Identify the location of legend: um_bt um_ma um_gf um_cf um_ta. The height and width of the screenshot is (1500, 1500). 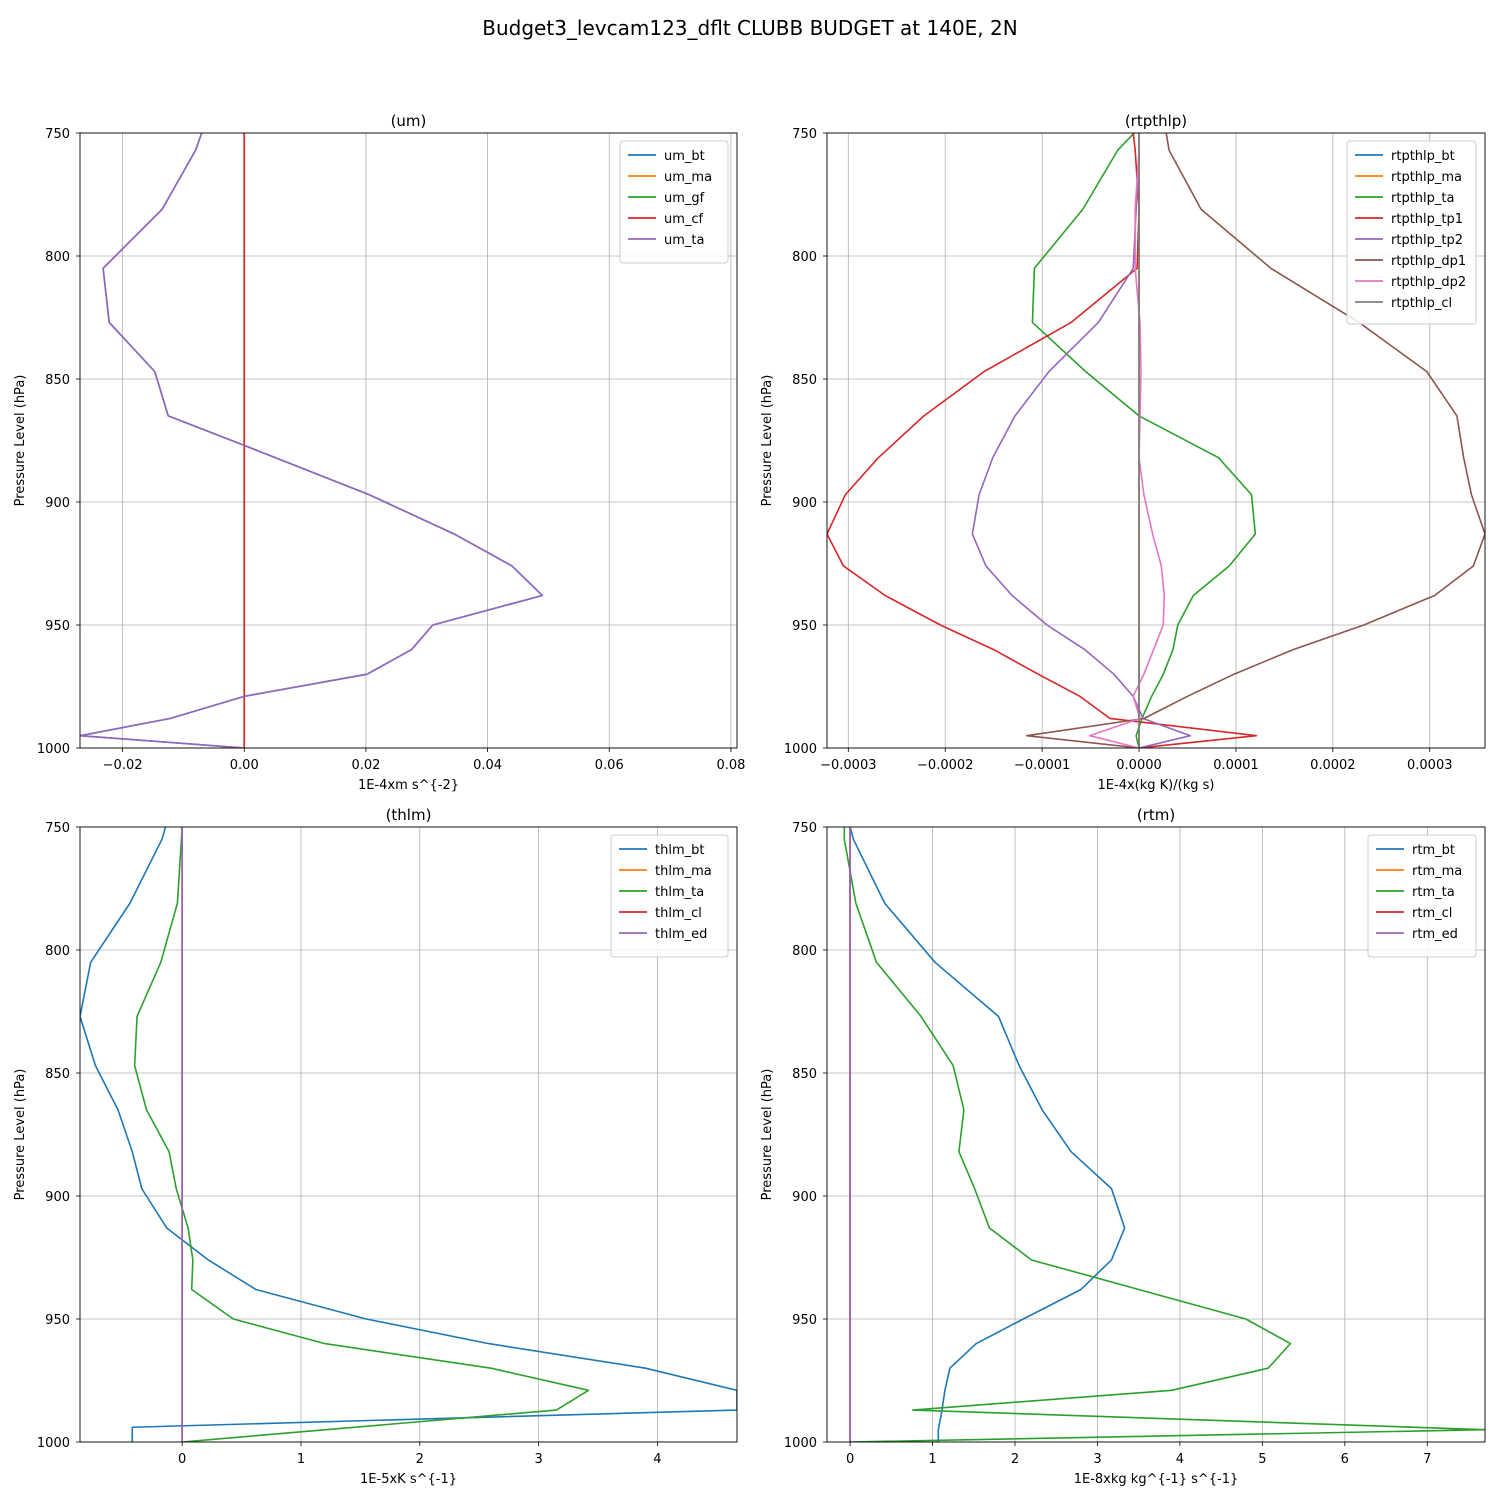
(674, 202).